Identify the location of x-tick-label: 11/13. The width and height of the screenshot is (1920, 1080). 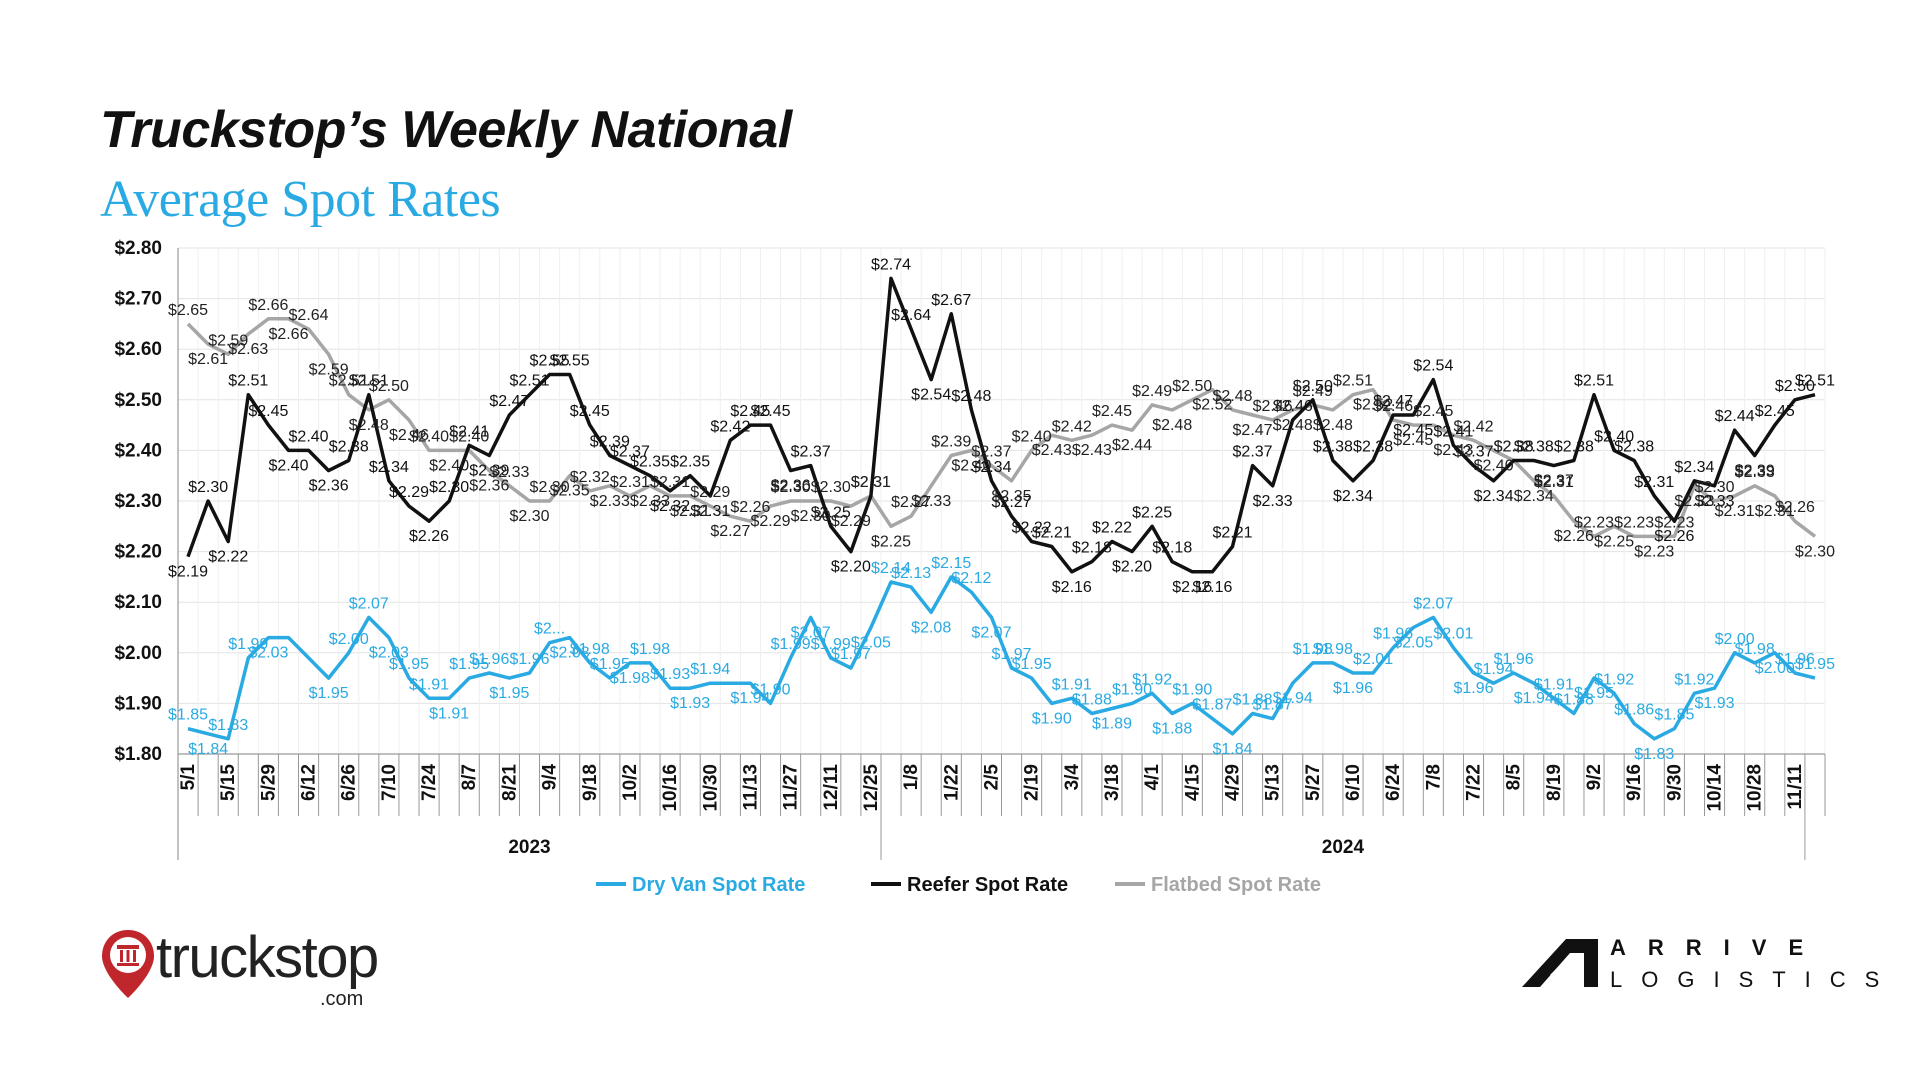
(750, 787).